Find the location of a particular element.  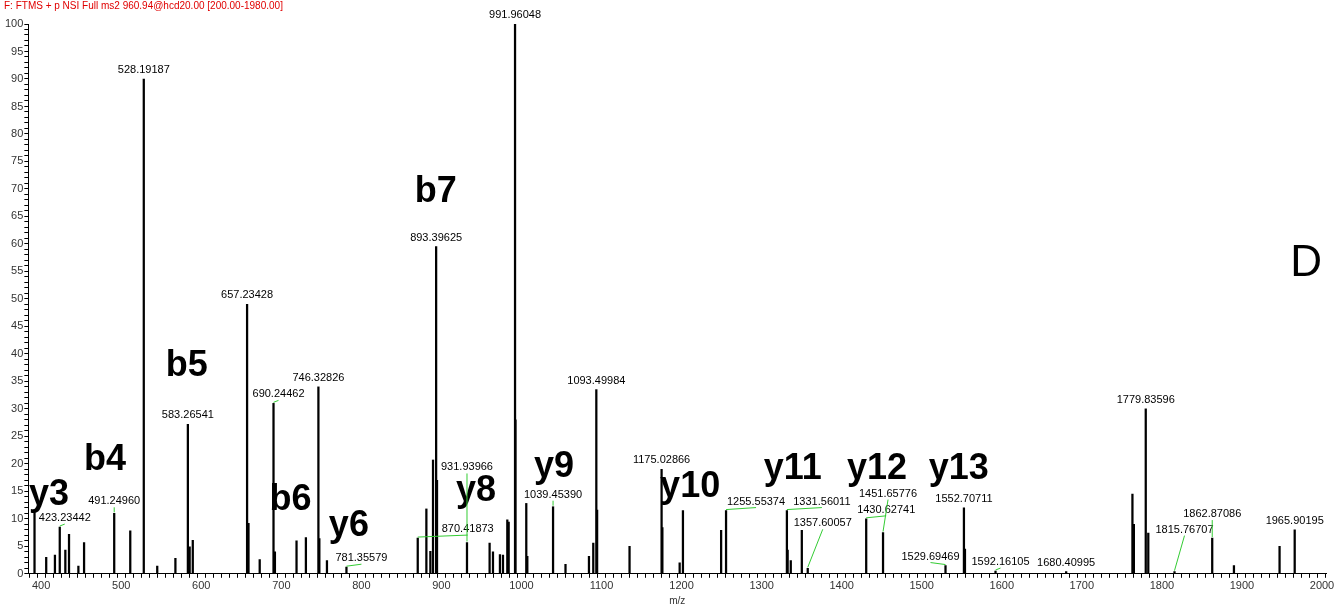

y-tick-label: 95 is located at coordinates (17, 50).